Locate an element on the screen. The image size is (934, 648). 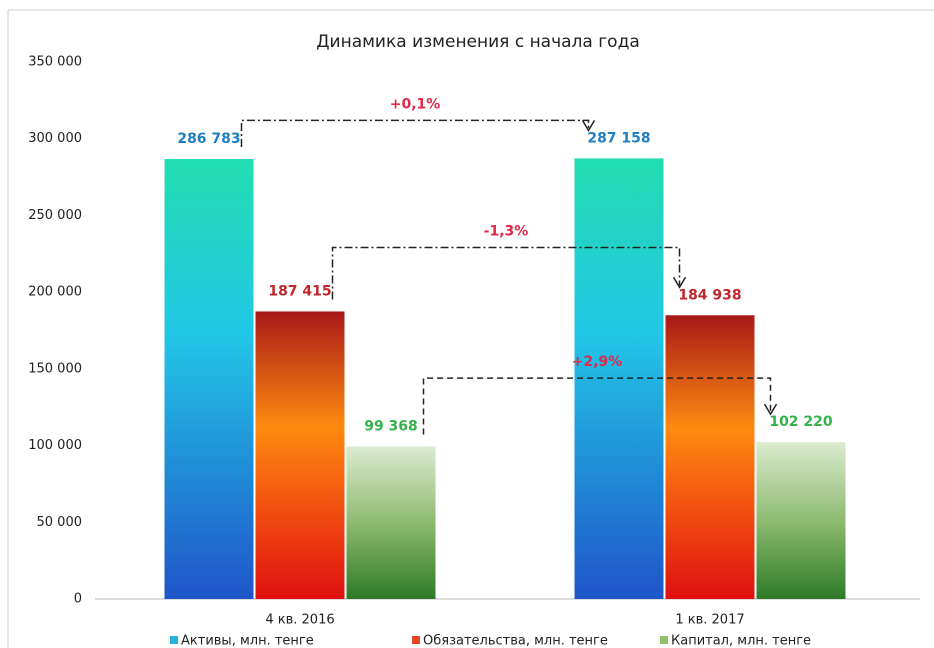
value-label: 286 783 is located at coordinates (208, 139).